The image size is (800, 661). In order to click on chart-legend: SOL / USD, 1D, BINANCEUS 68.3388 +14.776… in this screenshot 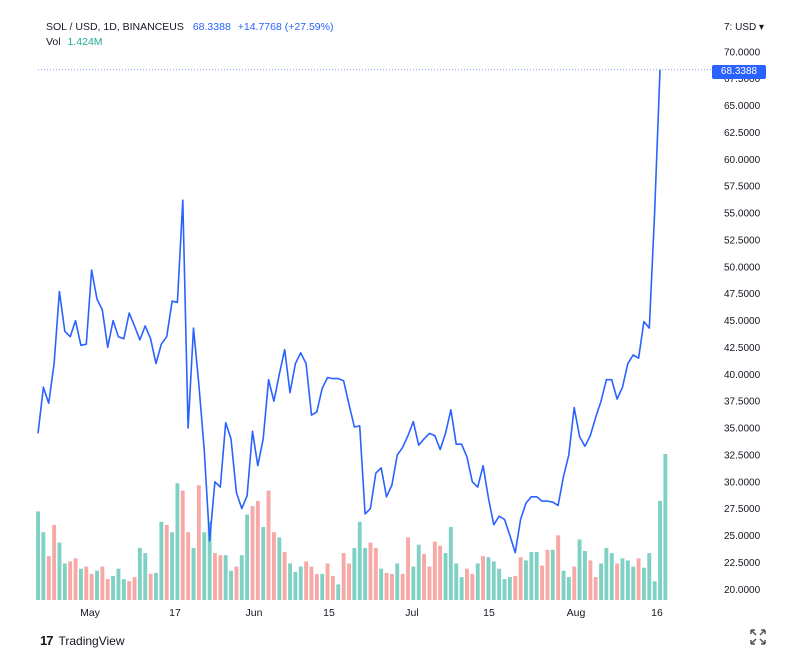, I will do `click(189, 35)`.